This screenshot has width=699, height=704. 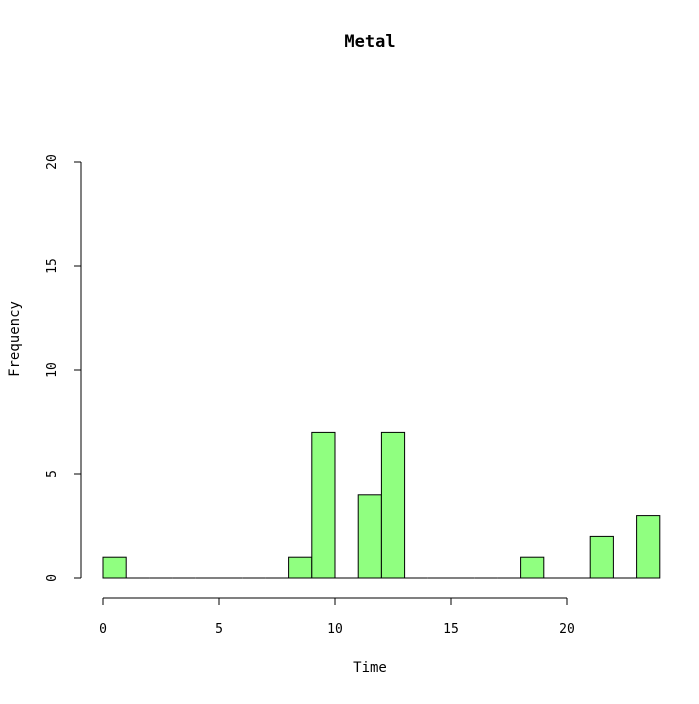 What do you see at coordinates (52, 578) in the screenshot?
I see `y-tick-label: 0` at bounding box center [52, 578].